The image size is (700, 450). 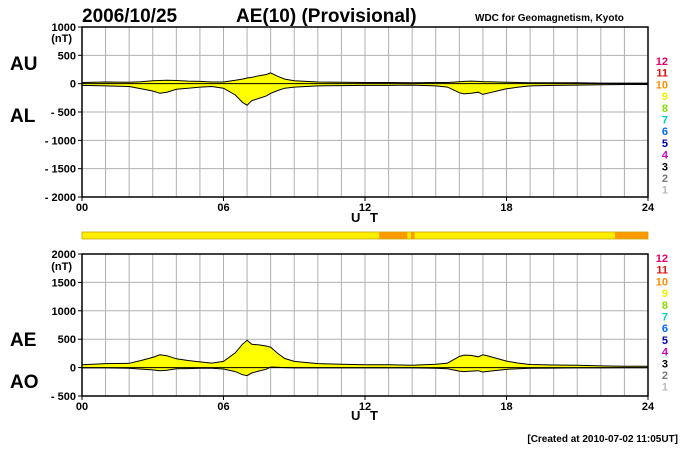 What do you see at coordinates (364, 353) in the screenshot?
I see `series-line-ae` at bounding box center [364, 353].